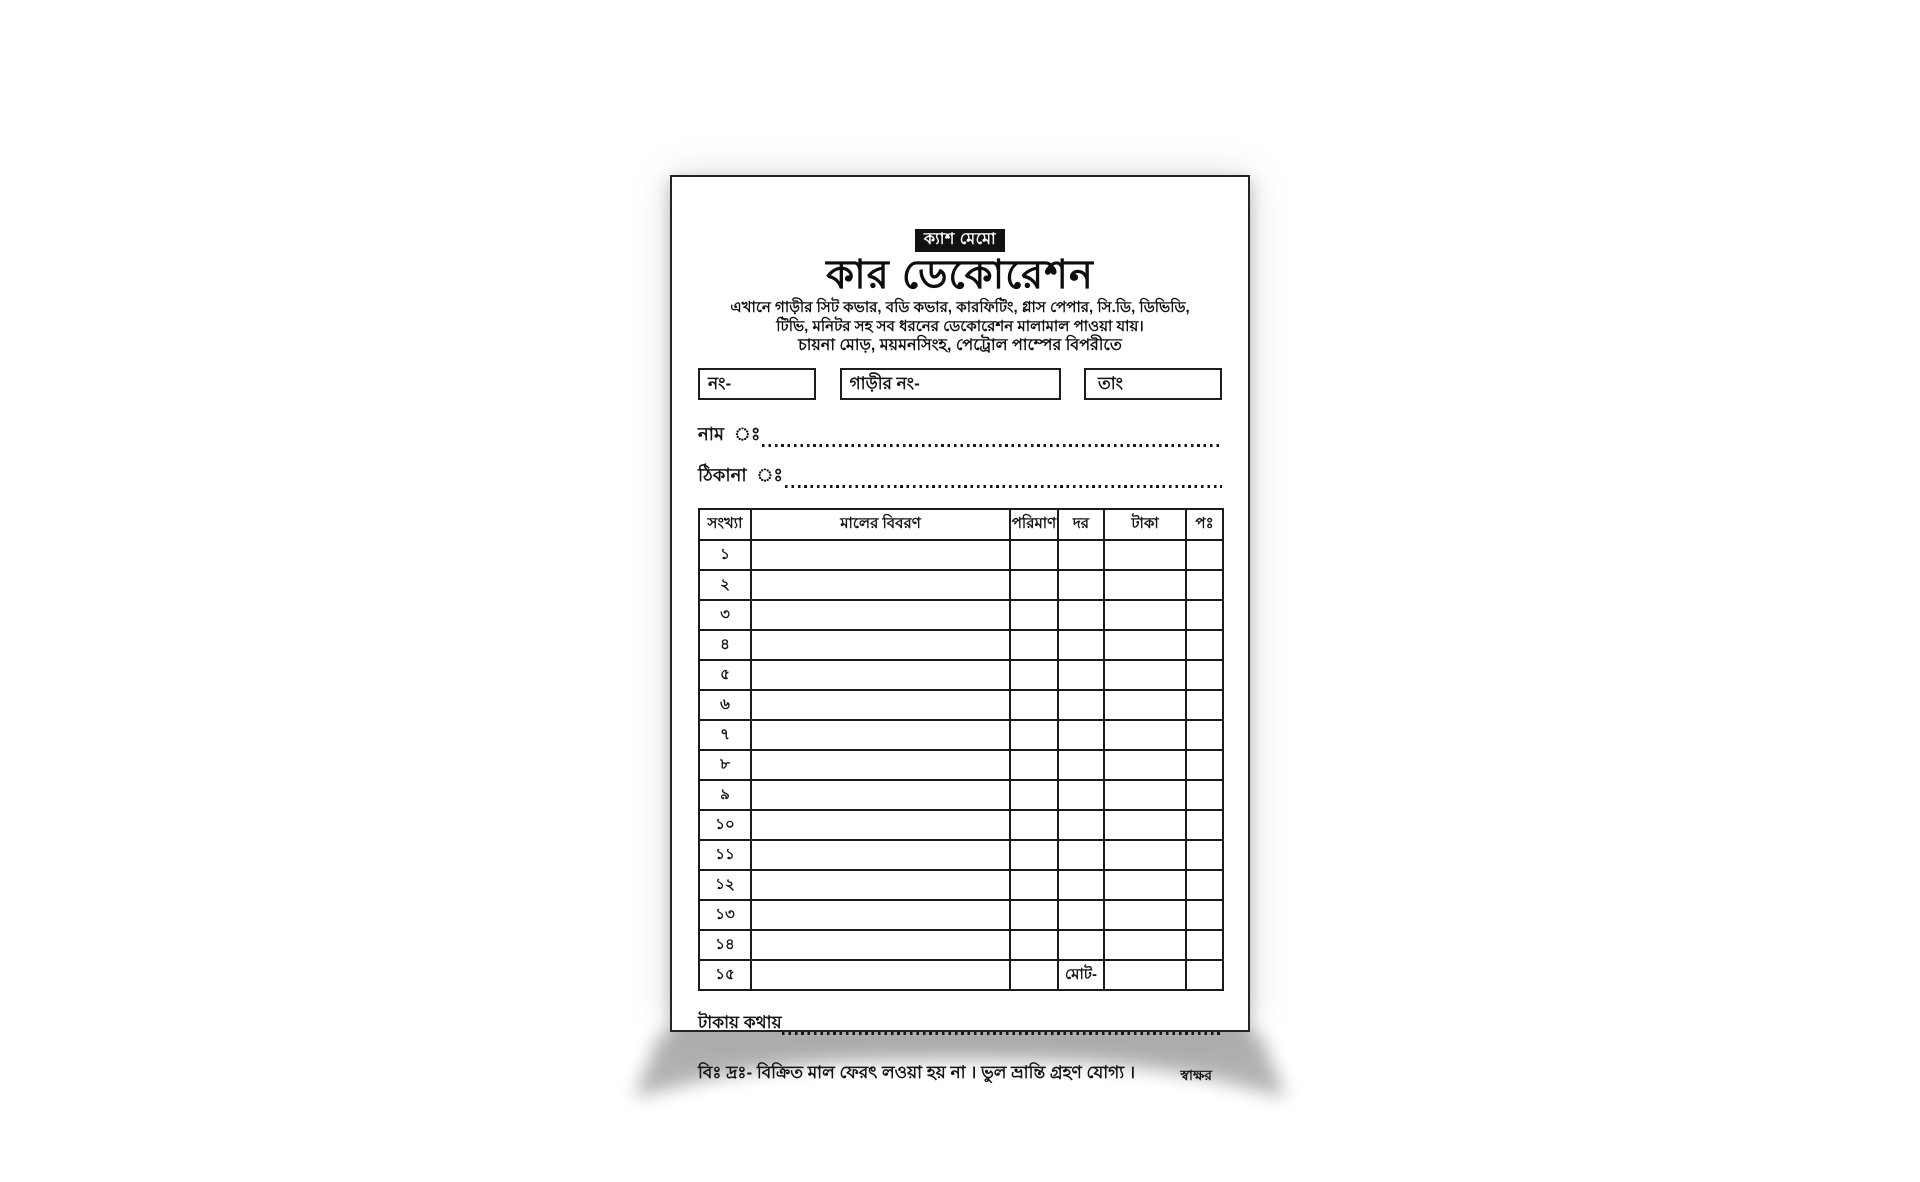 This screenshot has width=1920, height=1182. I want to click on serial-cell: ৯, so click(725, 795).